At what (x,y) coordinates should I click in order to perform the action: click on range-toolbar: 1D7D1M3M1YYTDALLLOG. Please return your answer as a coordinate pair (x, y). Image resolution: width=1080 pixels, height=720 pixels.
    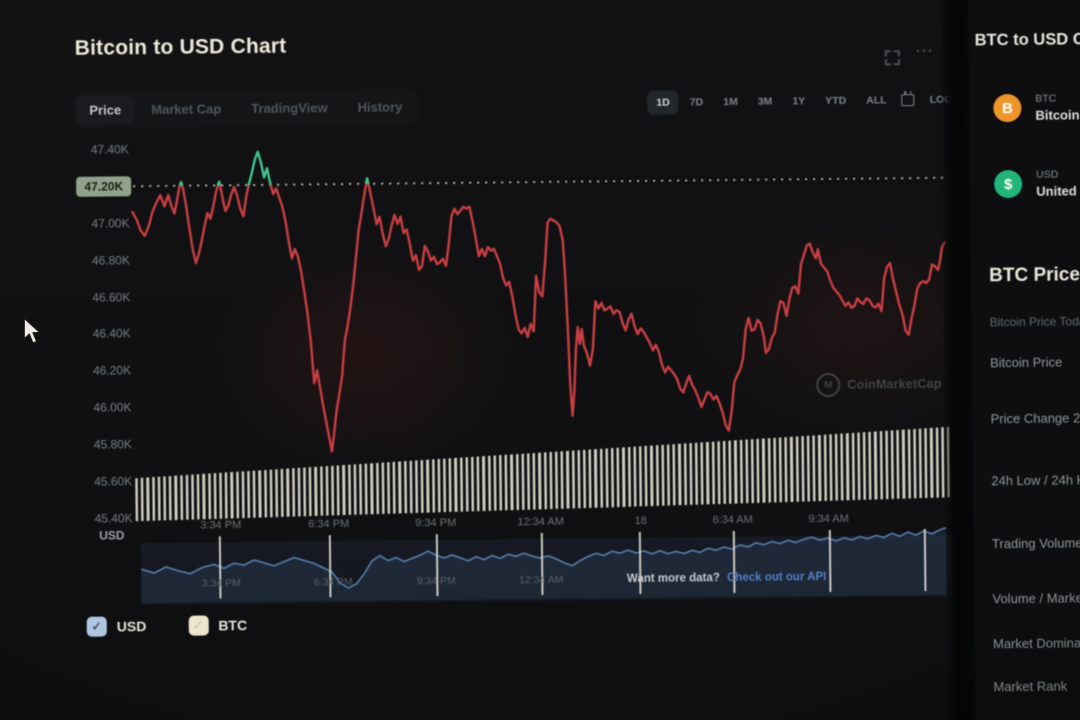
    Looking at the image, I should click on (804, 101).